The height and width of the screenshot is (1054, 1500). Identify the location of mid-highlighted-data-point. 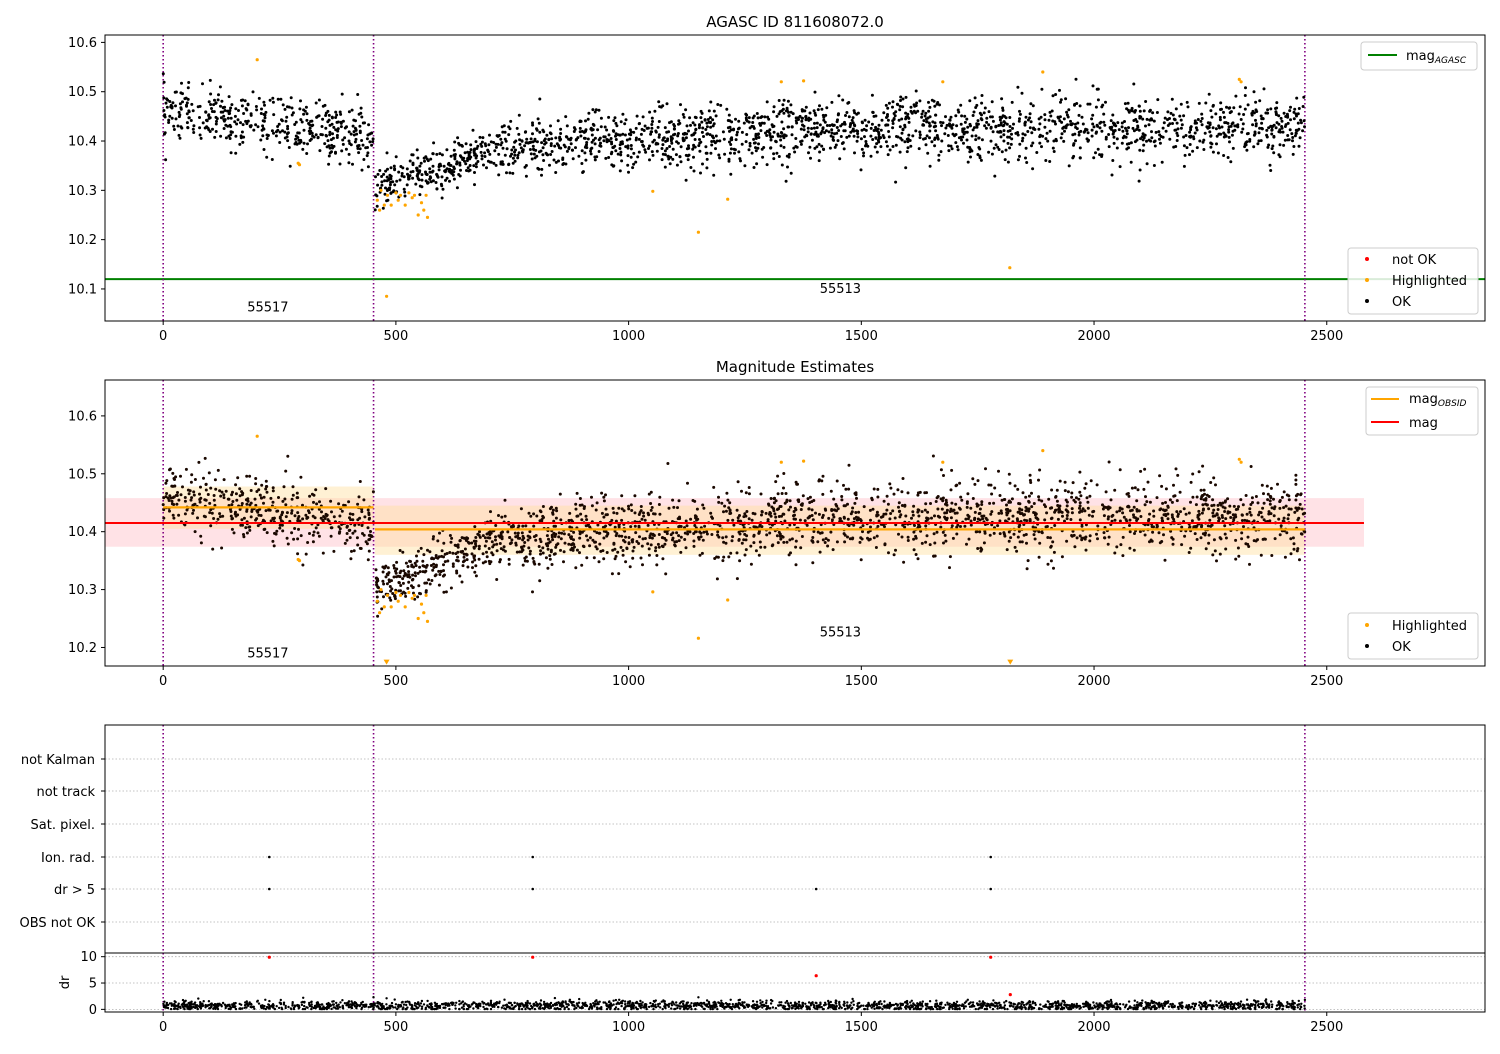
(257, 436).